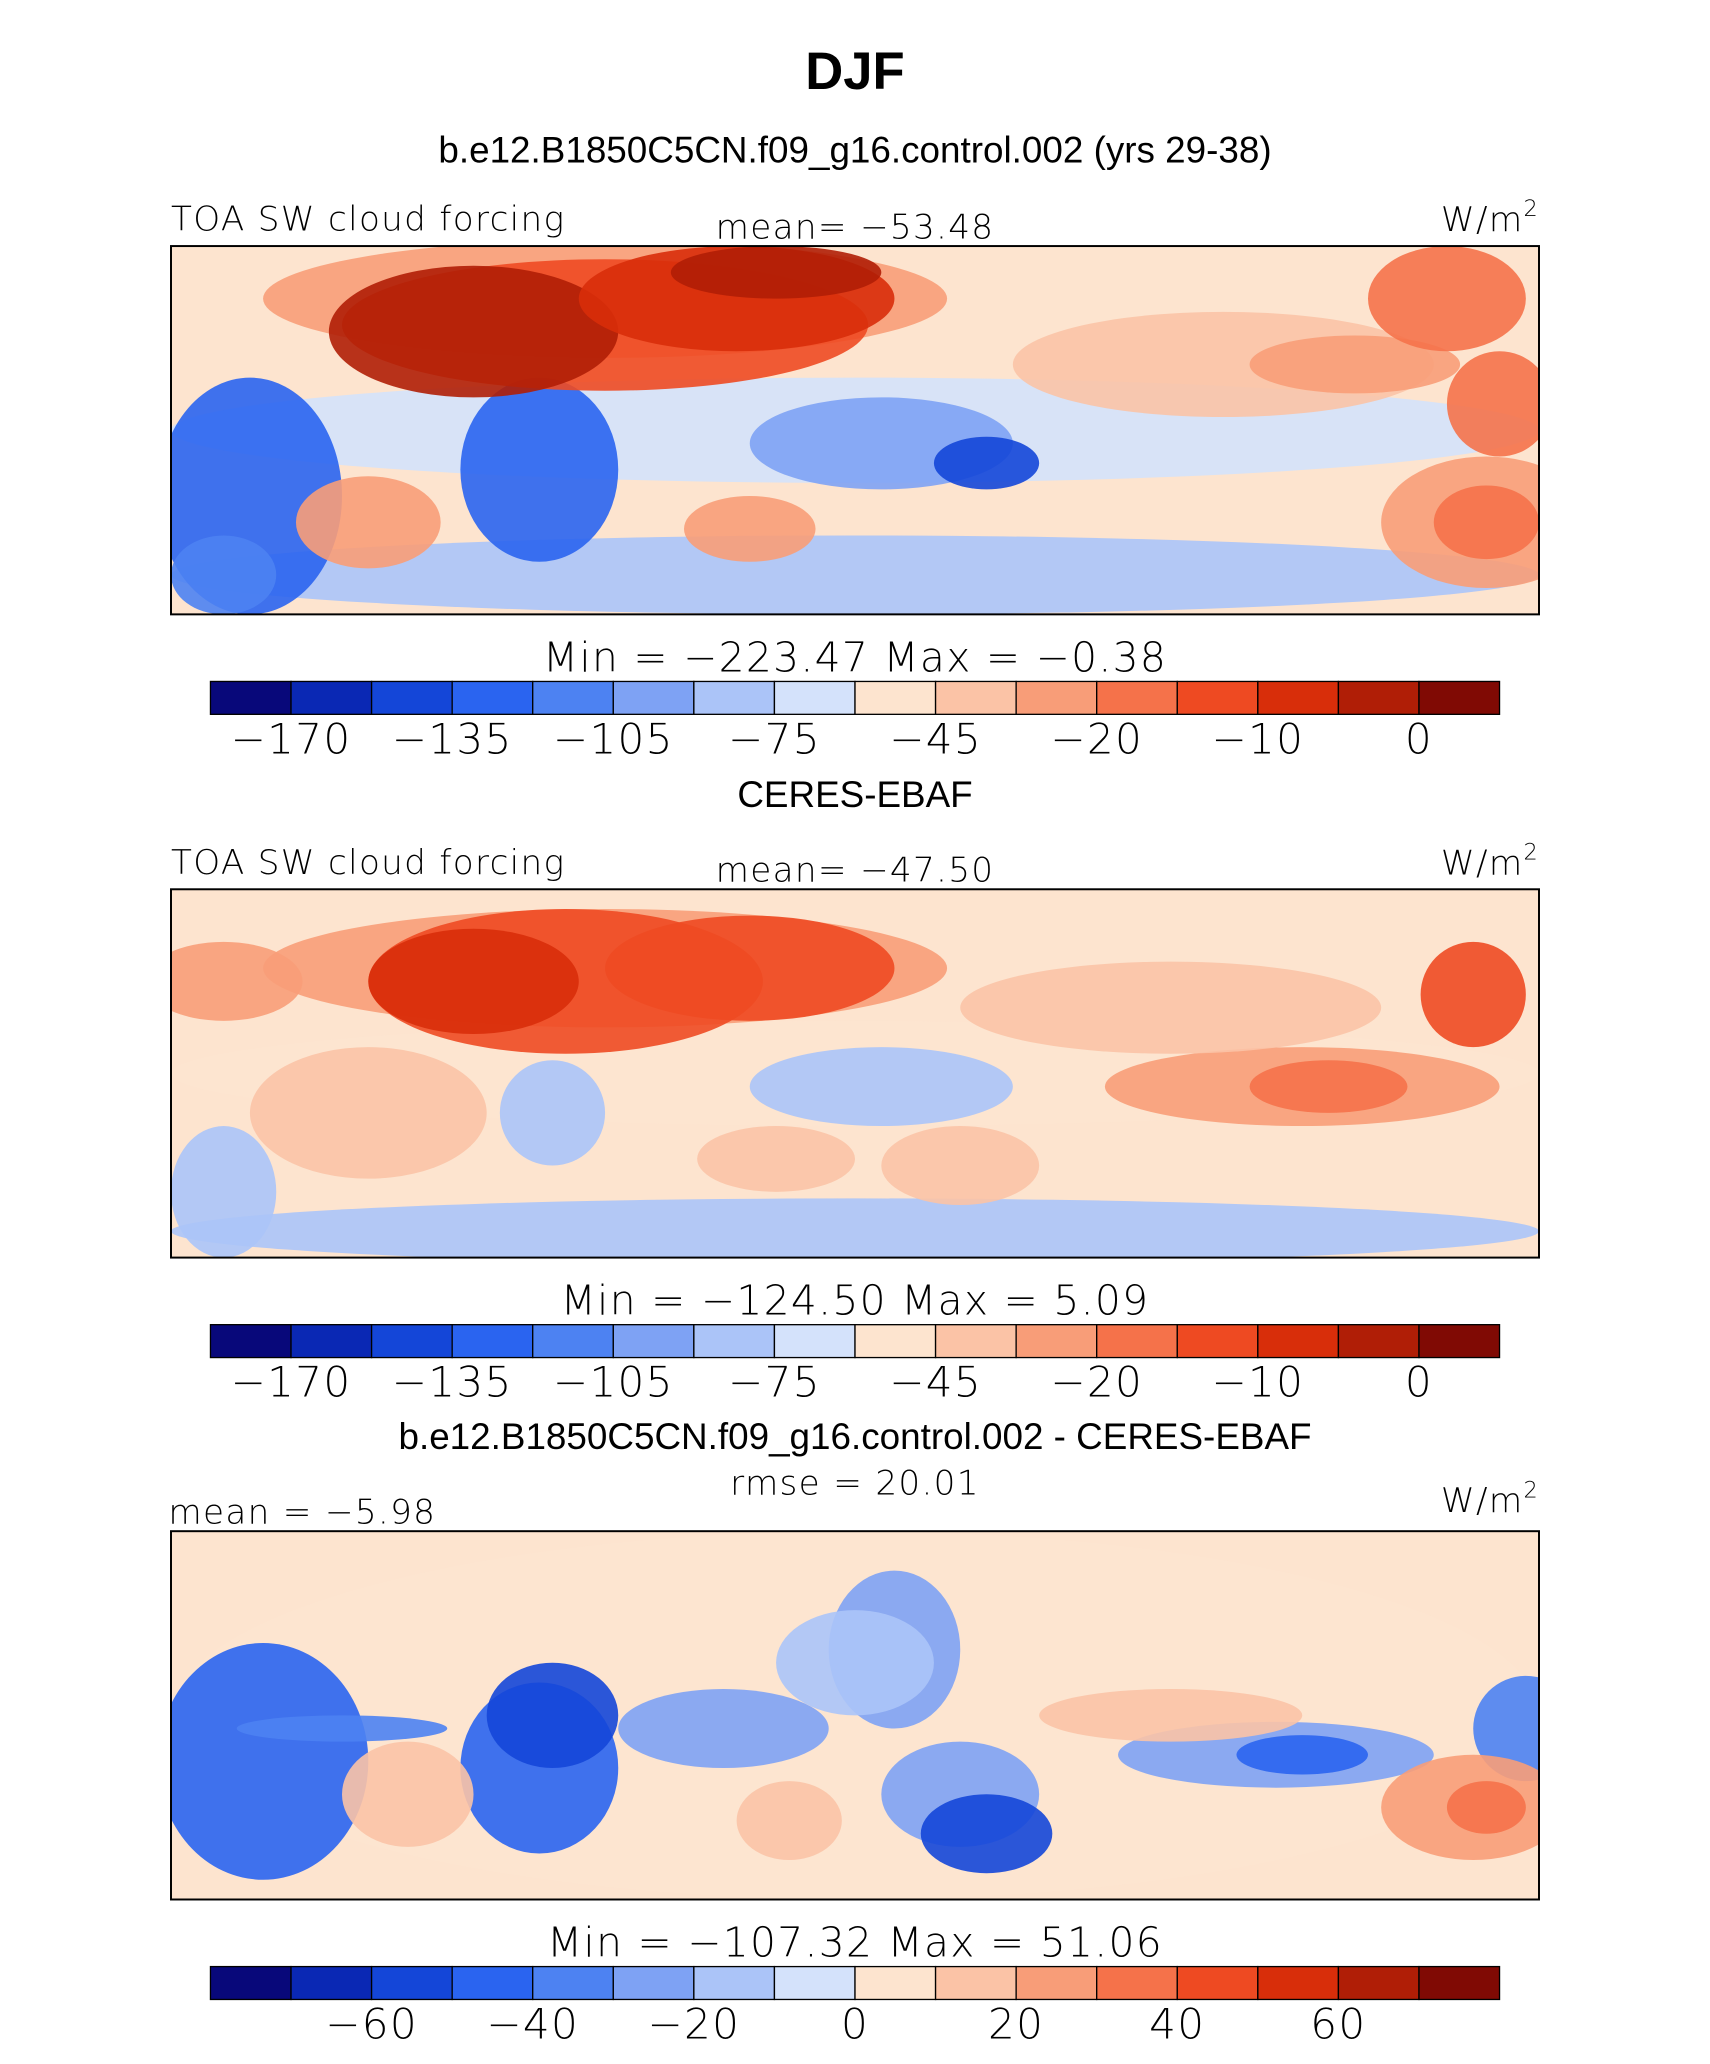 The image size is (1710, 2064). Describe the element at coordinates (371, 2024) in the screenshot. I see `colorbar-tick-label: −60` at that location.